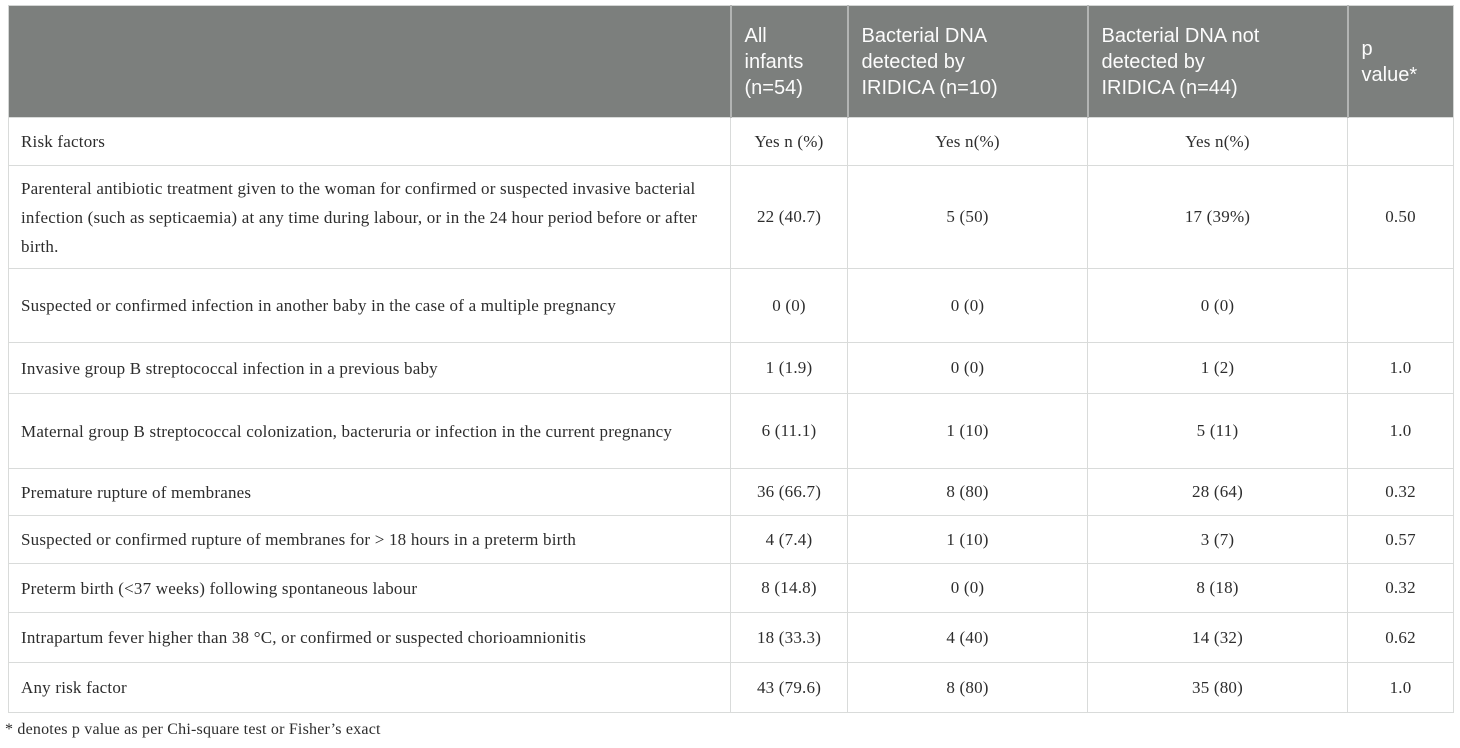 The image size is (1460, 748). Describe the element at coordinates (369, 141) in the screenshot. I see `subheader-risk-factors-label: Risk factors` at that location.